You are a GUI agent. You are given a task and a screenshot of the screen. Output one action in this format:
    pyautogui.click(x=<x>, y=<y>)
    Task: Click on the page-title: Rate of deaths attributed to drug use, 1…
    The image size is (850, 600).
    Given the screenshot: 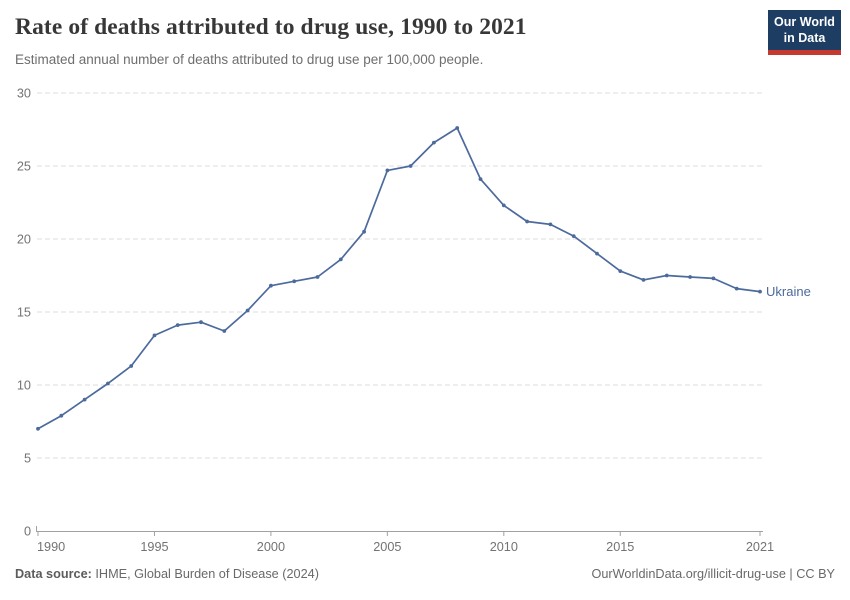 What is the action you would take?
    pyautogui.click(x=271, y=27)
    